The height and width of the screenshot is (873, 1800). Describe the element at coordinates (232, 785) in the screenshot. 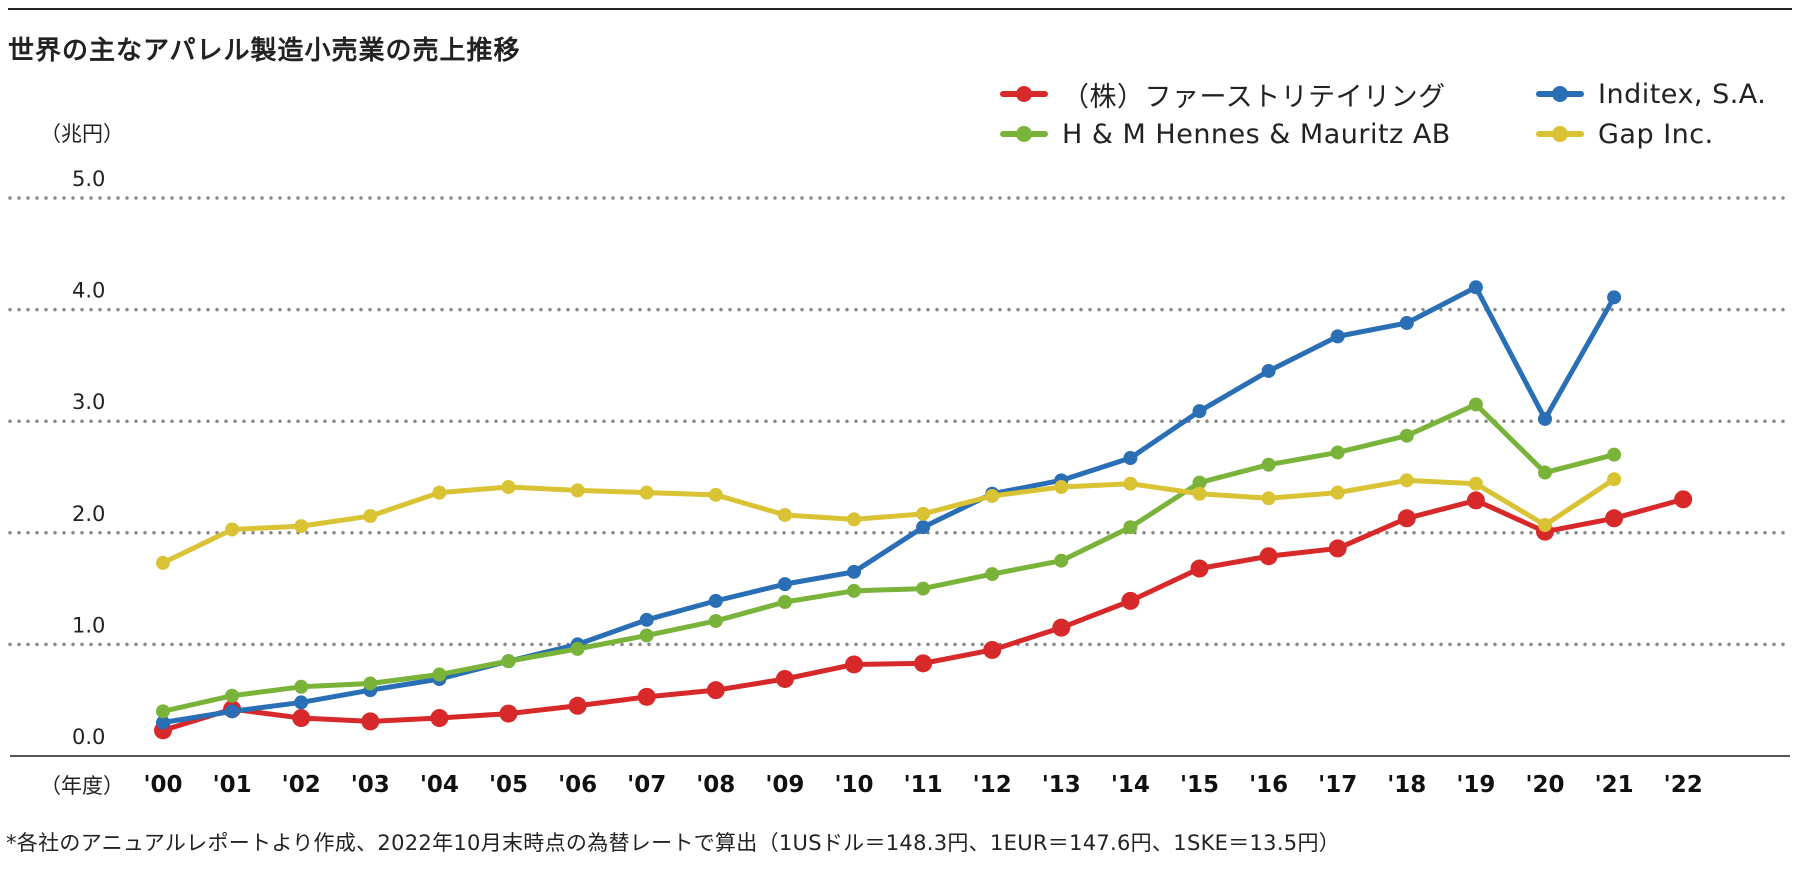

I see `x-tick-label: '01` at that location.